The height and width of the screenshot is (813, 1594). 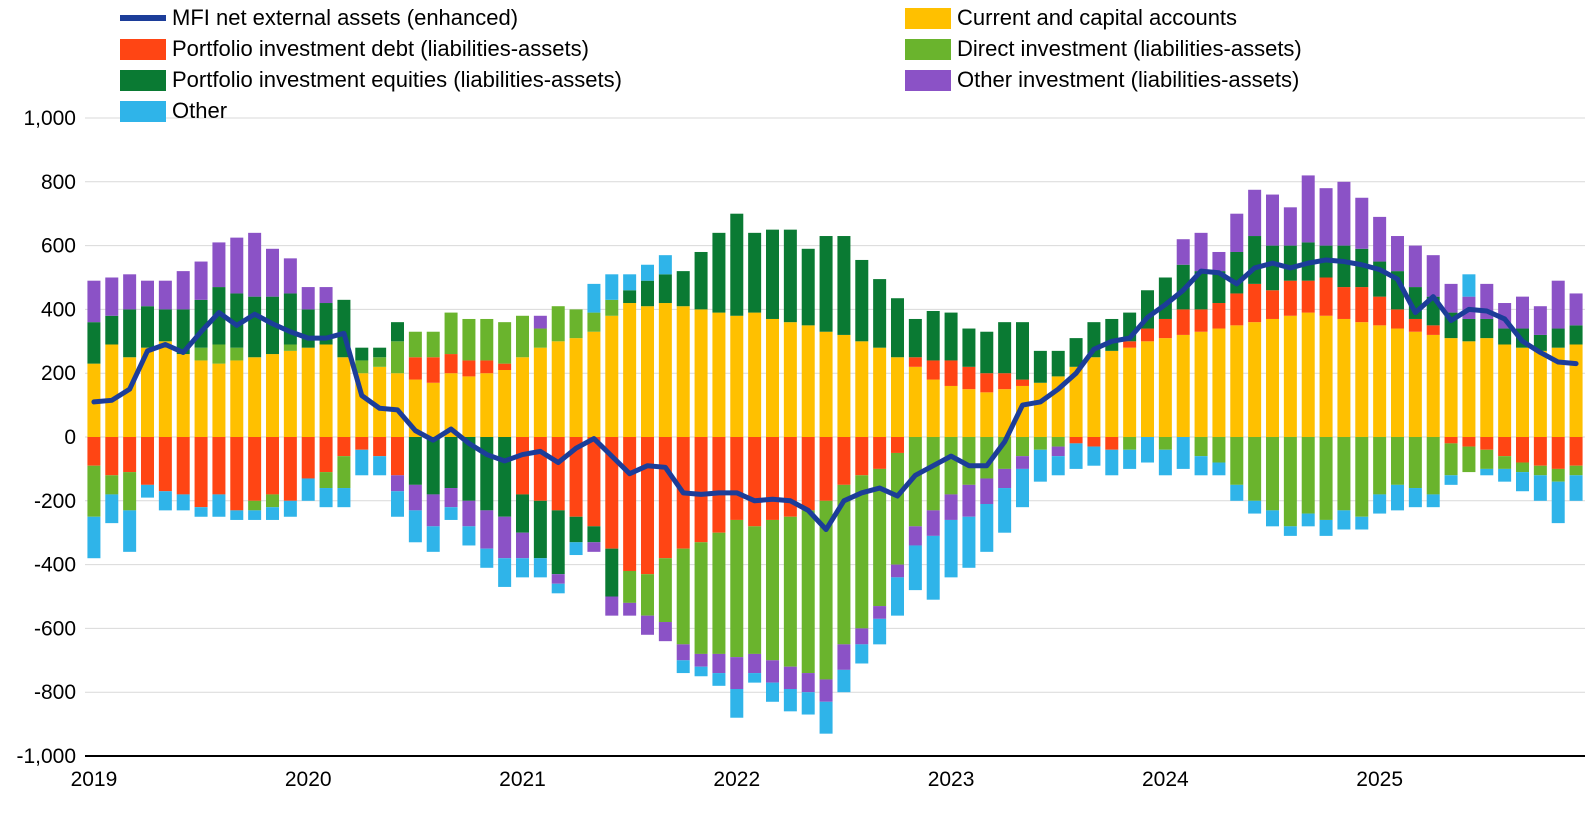 I want to click on legend-label: Other investment (liabilities-assets), so click(x=1128, y=79).